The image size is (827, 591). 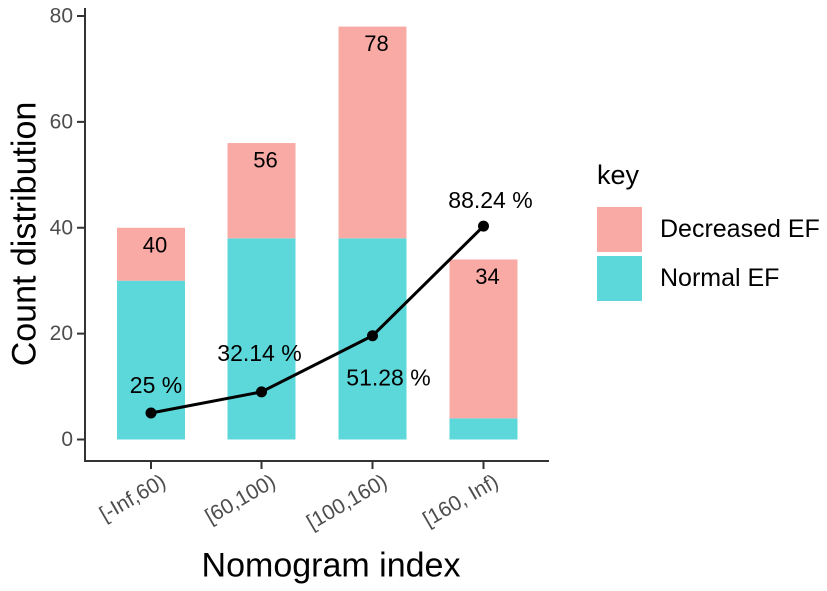 I want to click on legend-title: key, so click(x=618, y=175).